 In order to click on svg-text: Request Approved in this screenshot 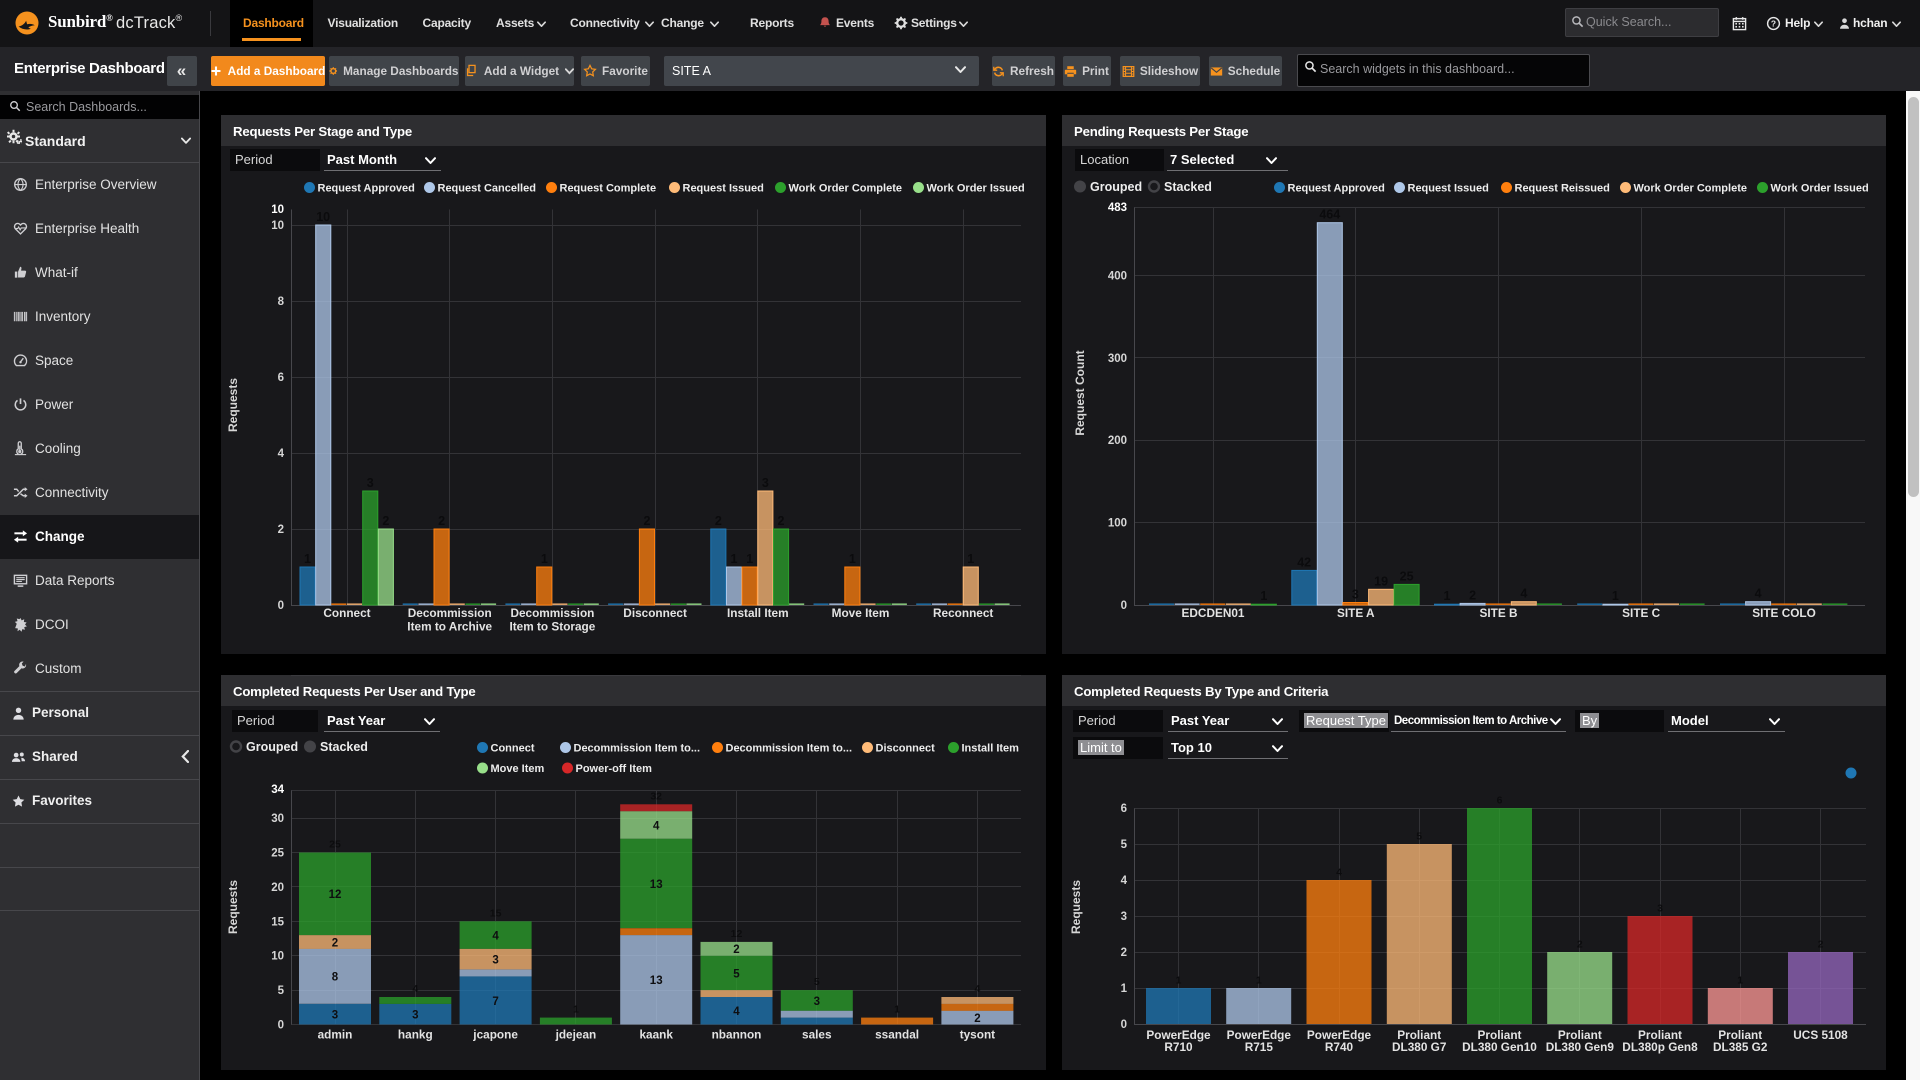, I will do `click(1336, 188)`.